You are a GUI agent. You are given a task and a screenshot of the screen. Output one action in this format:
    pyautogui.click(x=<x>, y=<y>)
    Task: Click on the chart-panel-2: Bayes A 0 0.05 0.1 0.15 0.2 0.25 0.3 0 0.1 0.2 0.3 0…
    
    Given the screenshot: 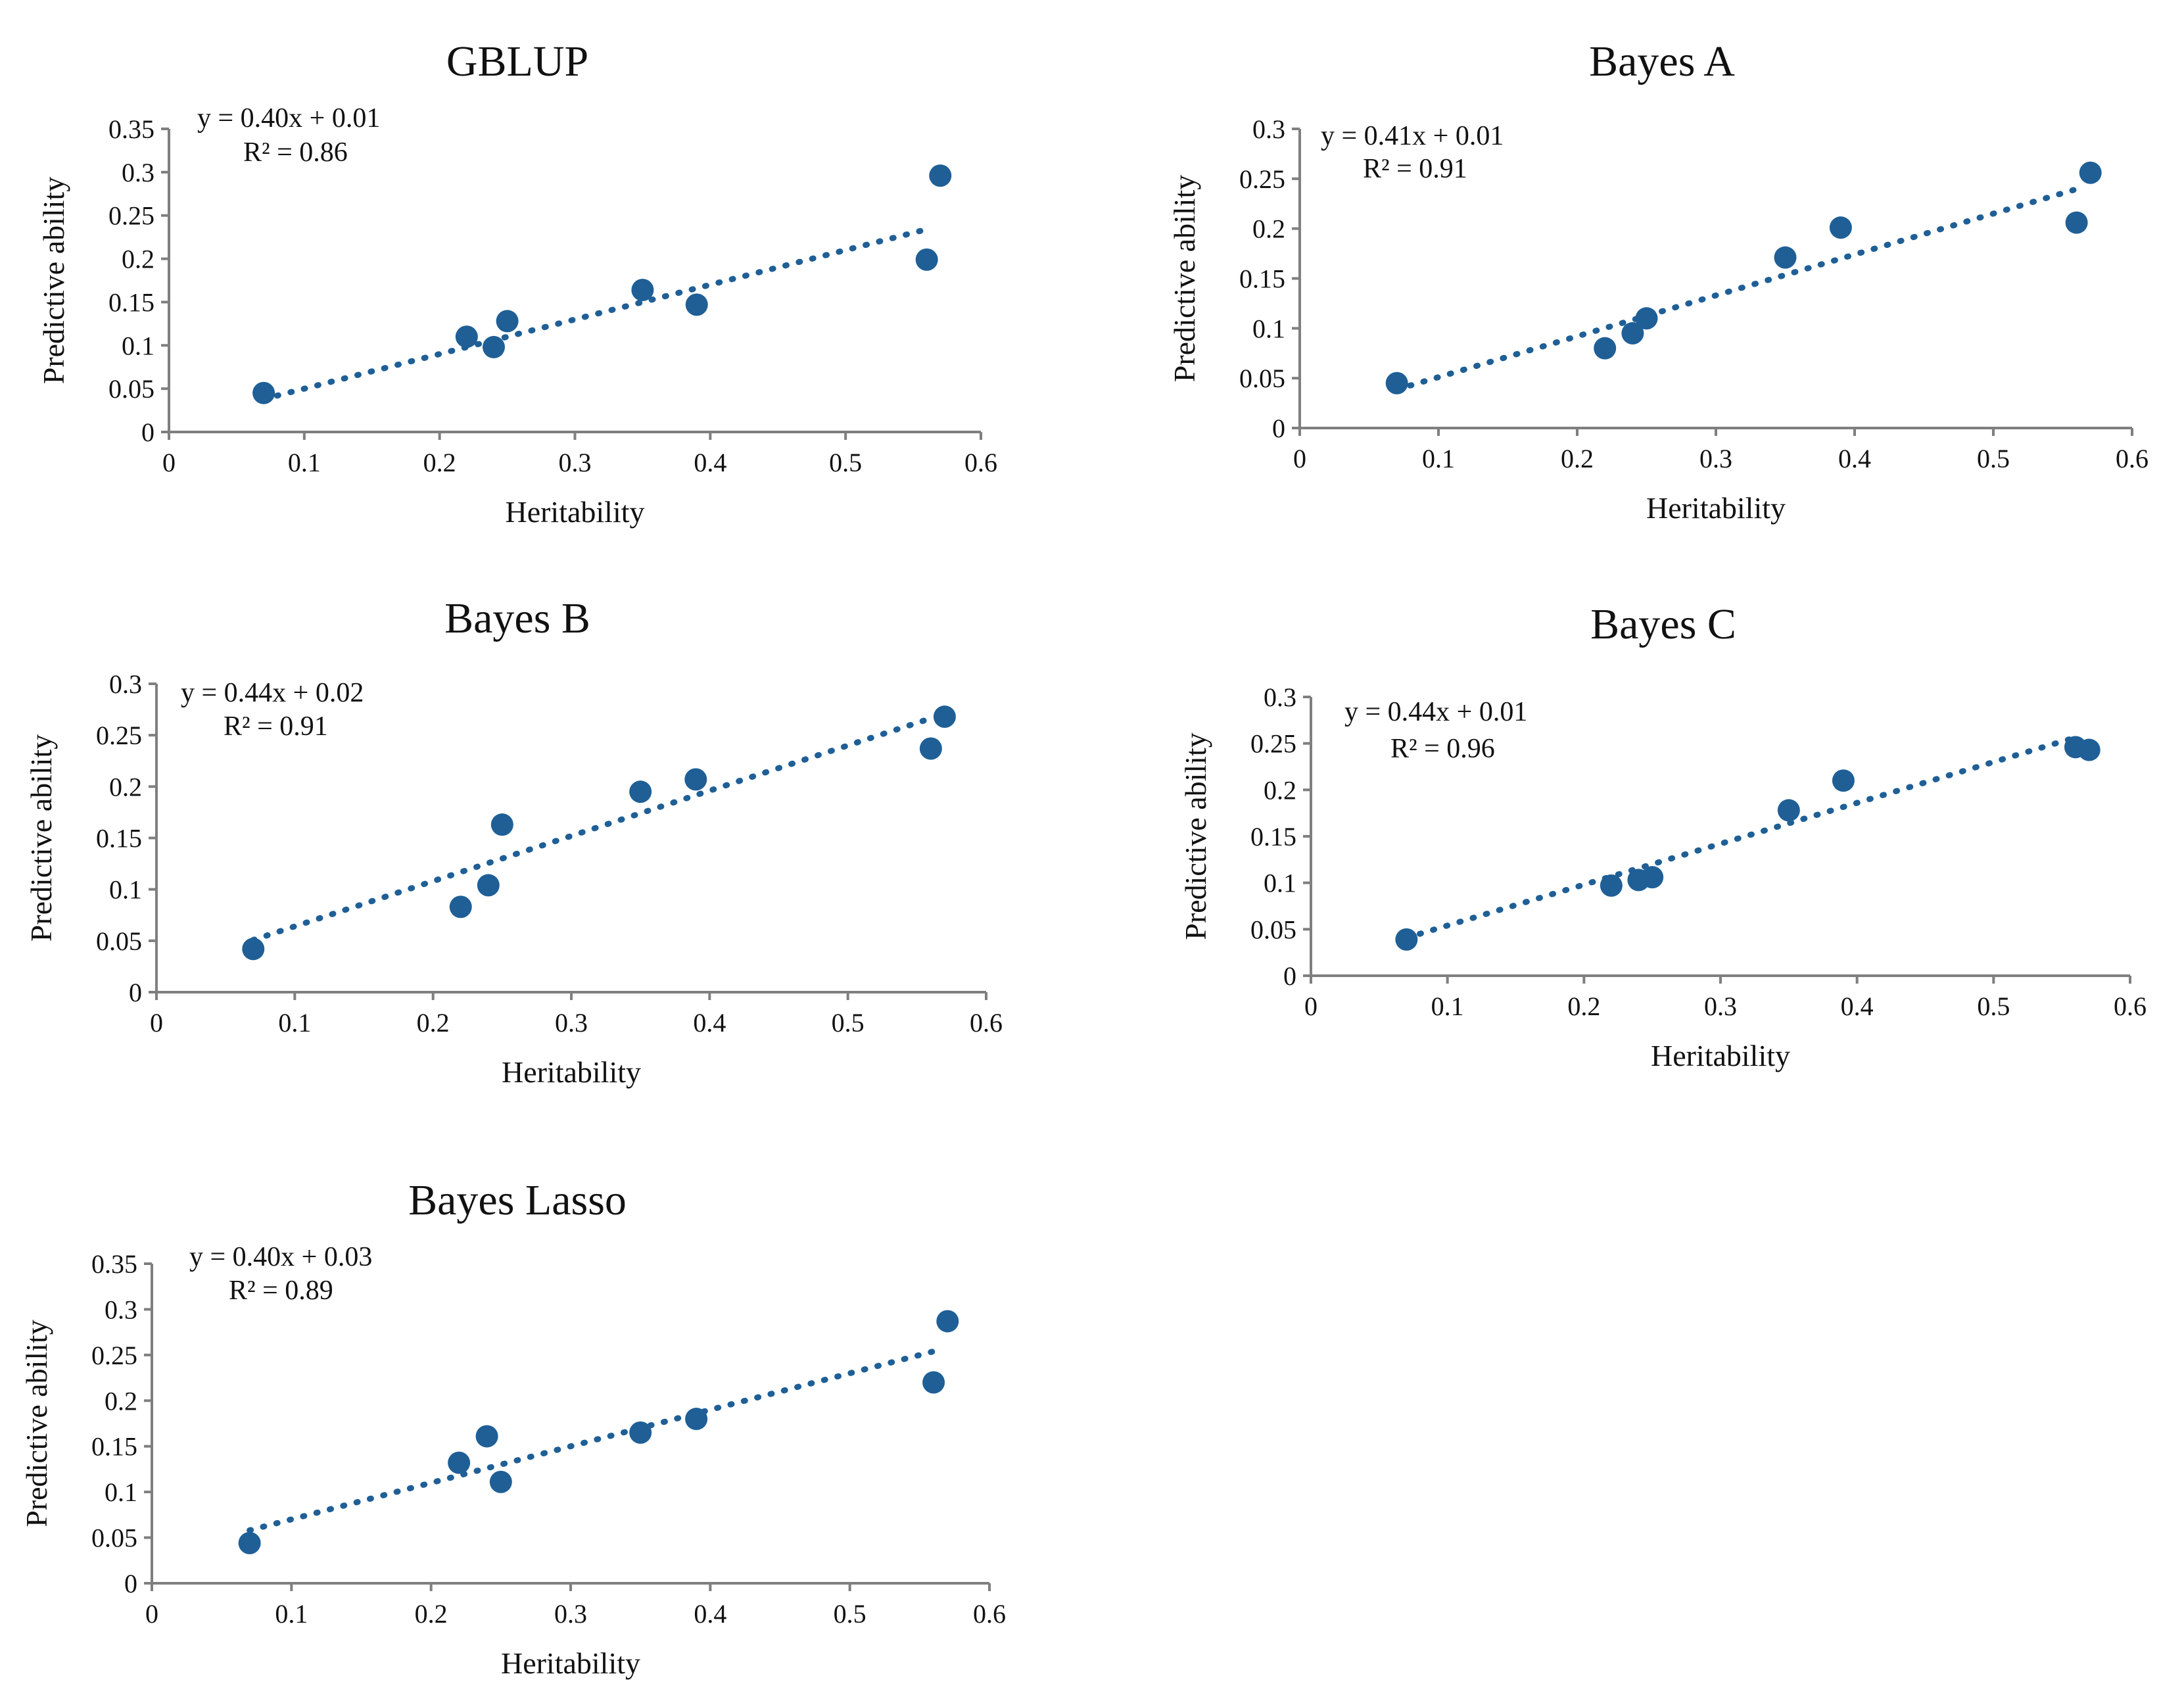 What is the action you would take?
    pyautogui.click(x=1658, y=281)
    